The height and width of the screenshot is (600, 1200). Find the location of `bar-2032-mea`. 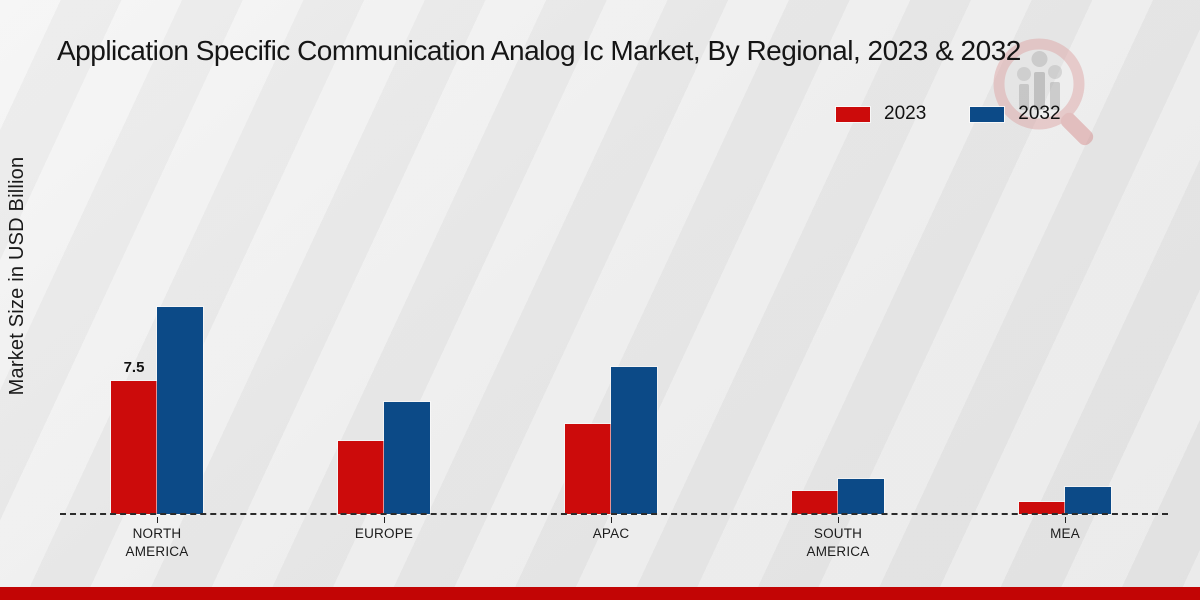

bar-2032-mea is located at coordinates (1088, 500).